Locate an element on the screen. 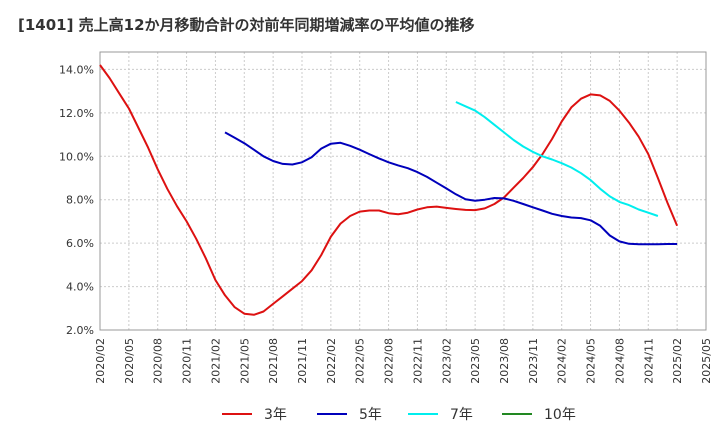 The height and width of the screenshot is (440, 720). x-tick-label: 2023/02 is located at coordinates (446, 361).